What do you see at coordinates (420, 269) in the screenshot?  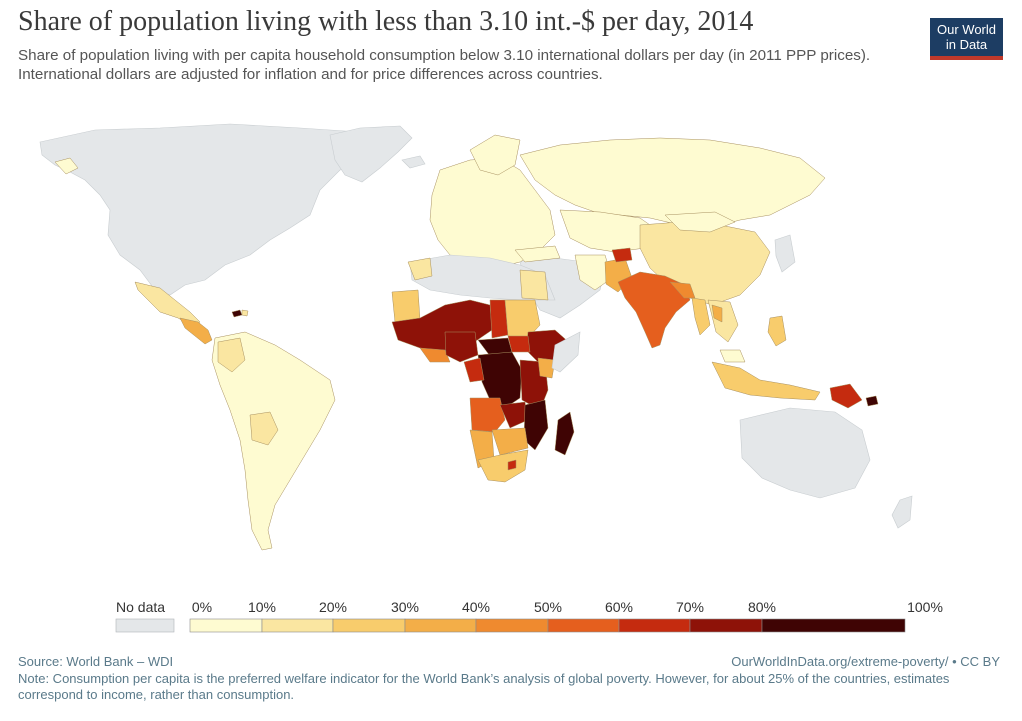 I see `region-morocco` at bounding box center [420, 269].